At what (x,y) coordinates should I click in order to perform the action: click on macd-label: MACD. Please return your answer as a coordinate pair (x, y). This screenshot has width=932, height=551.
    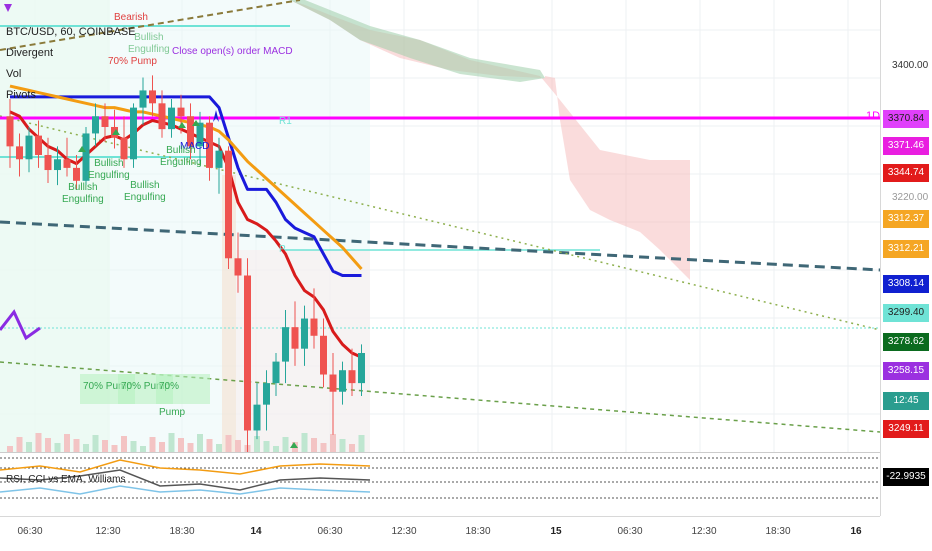
    Looking at the image, I should click on (195, 146).